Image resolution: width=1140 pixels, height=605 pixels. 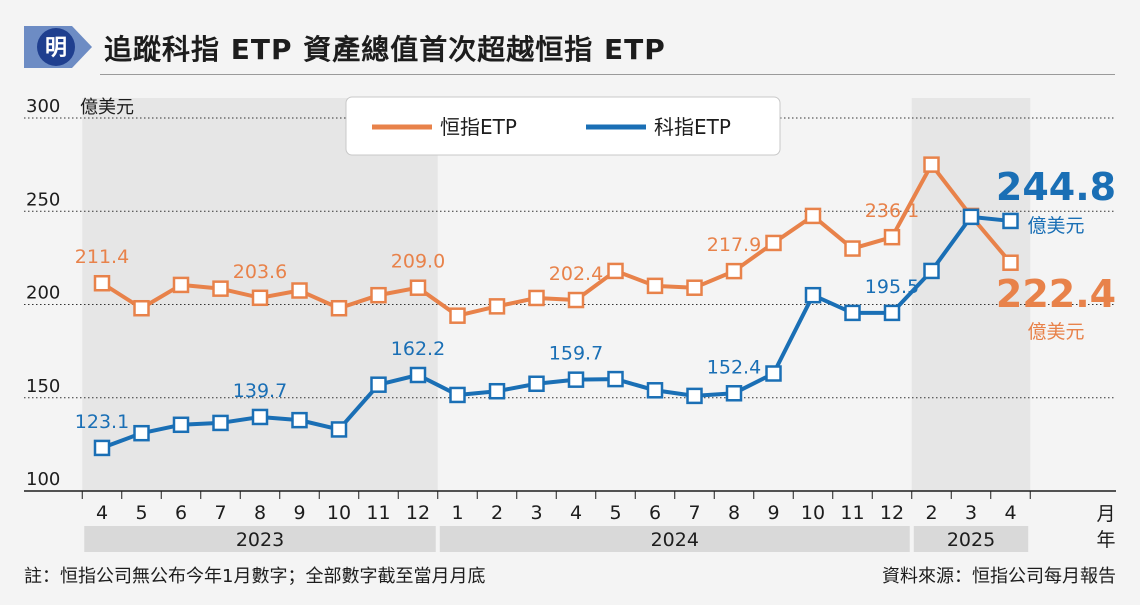 I want to click on x-tick-label-15: 7, so click(x=694, y=513).